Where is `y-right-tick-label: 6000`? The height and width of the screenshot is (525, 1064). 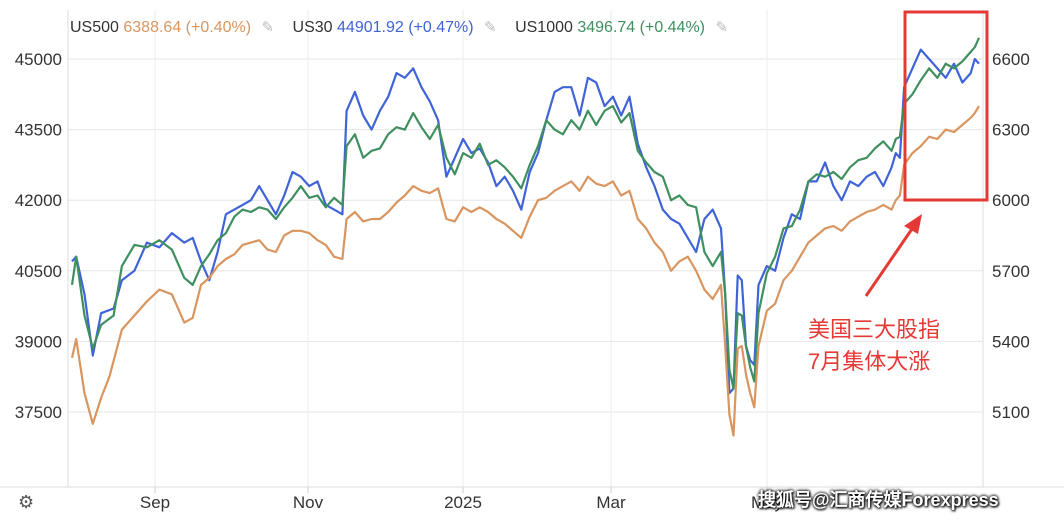
y-right-tick-label: 6000 is located at coordinates (1011, 200).